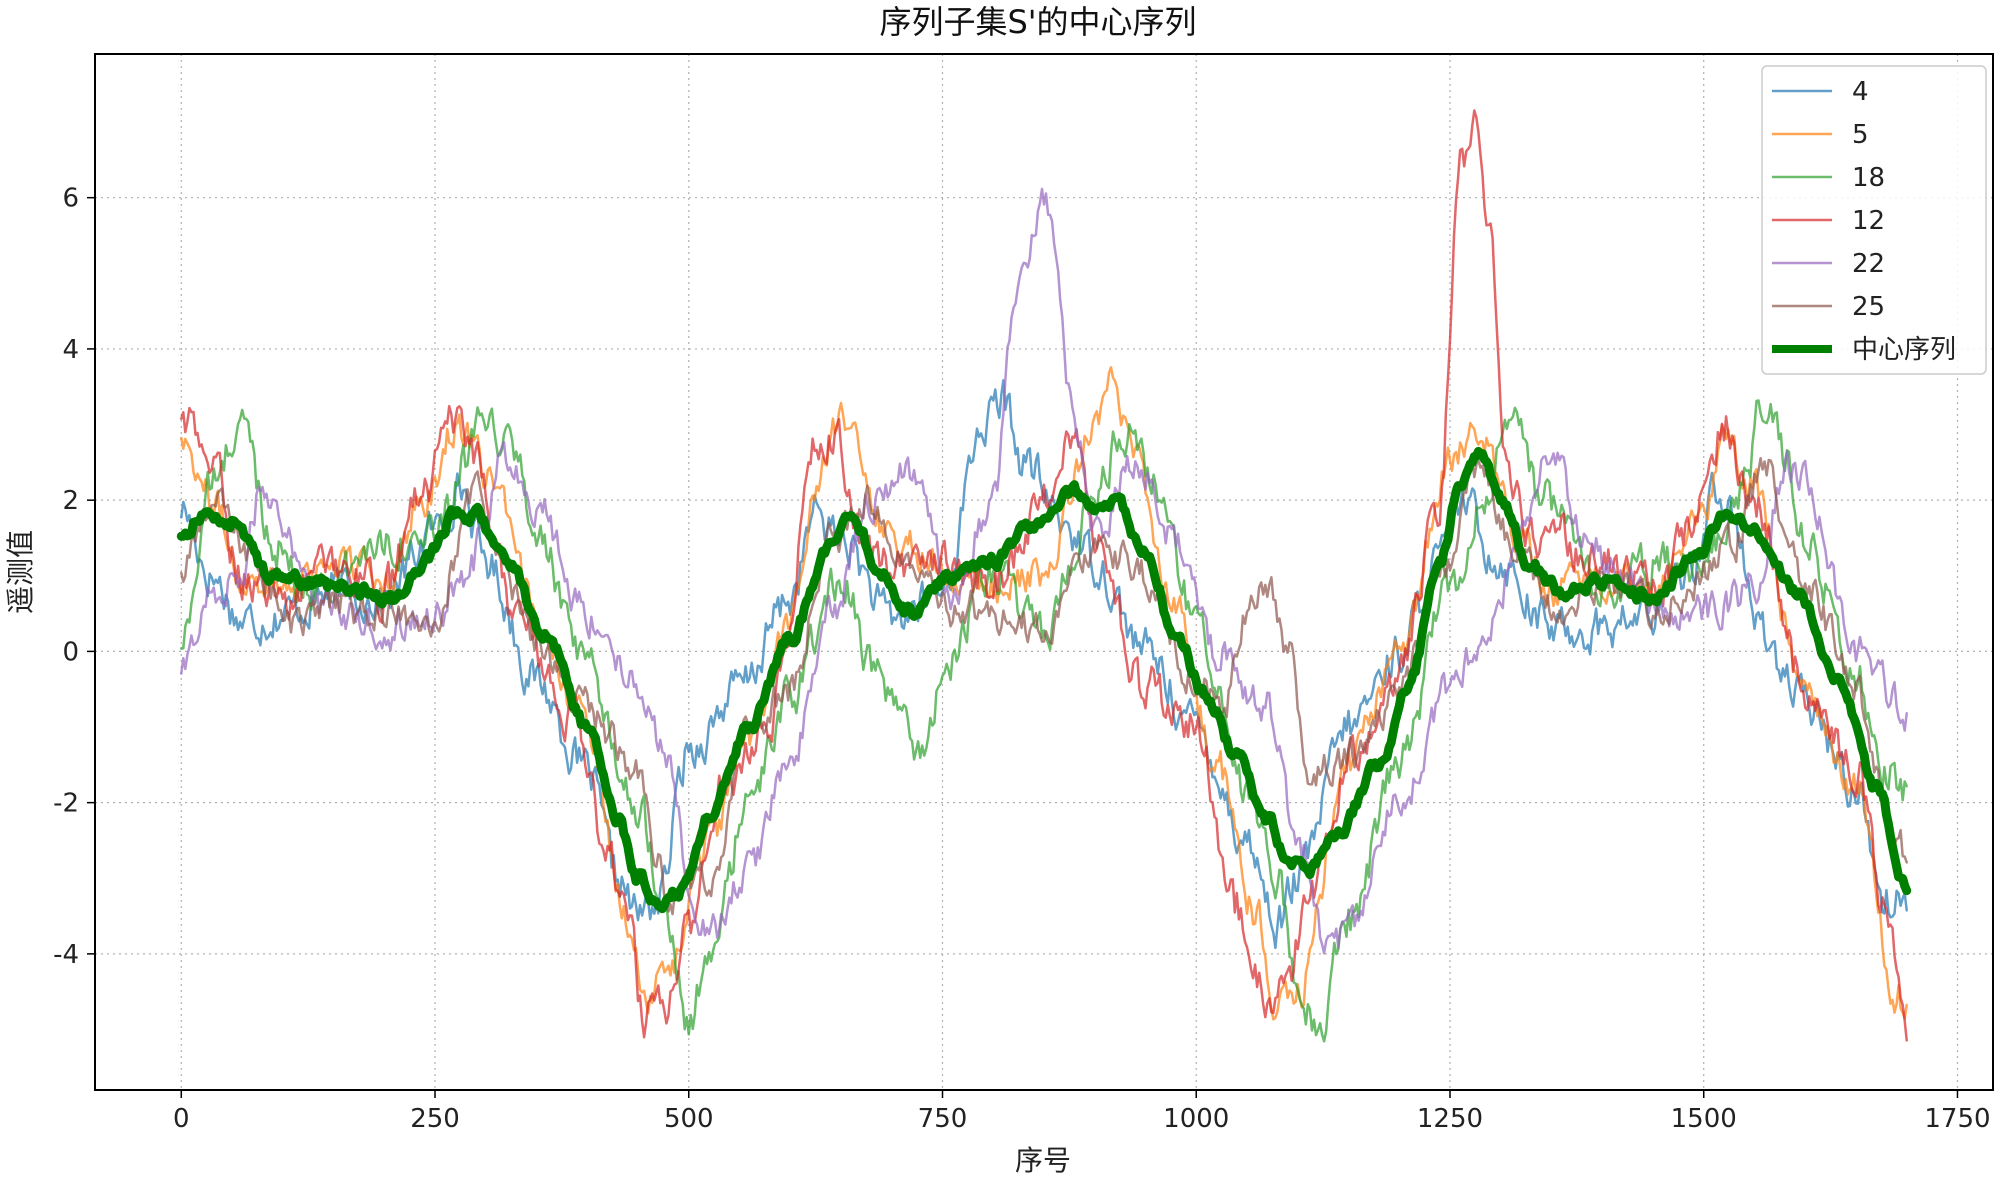  I want to click on x-axis-label: 序号, so click(1043, 1160).